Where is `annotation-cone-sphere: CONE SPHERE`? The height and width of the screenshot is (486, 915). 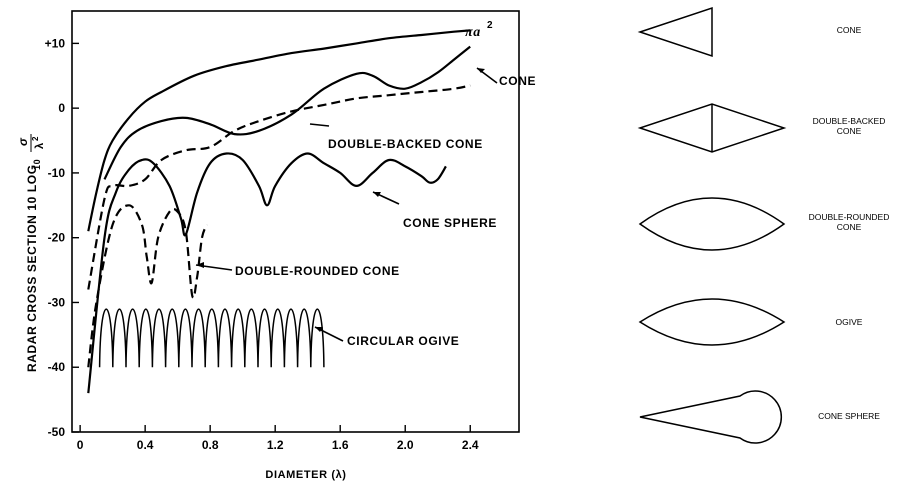
annotation-cone-sphere: CONE SPHERE is located at coordinates (434, 210).